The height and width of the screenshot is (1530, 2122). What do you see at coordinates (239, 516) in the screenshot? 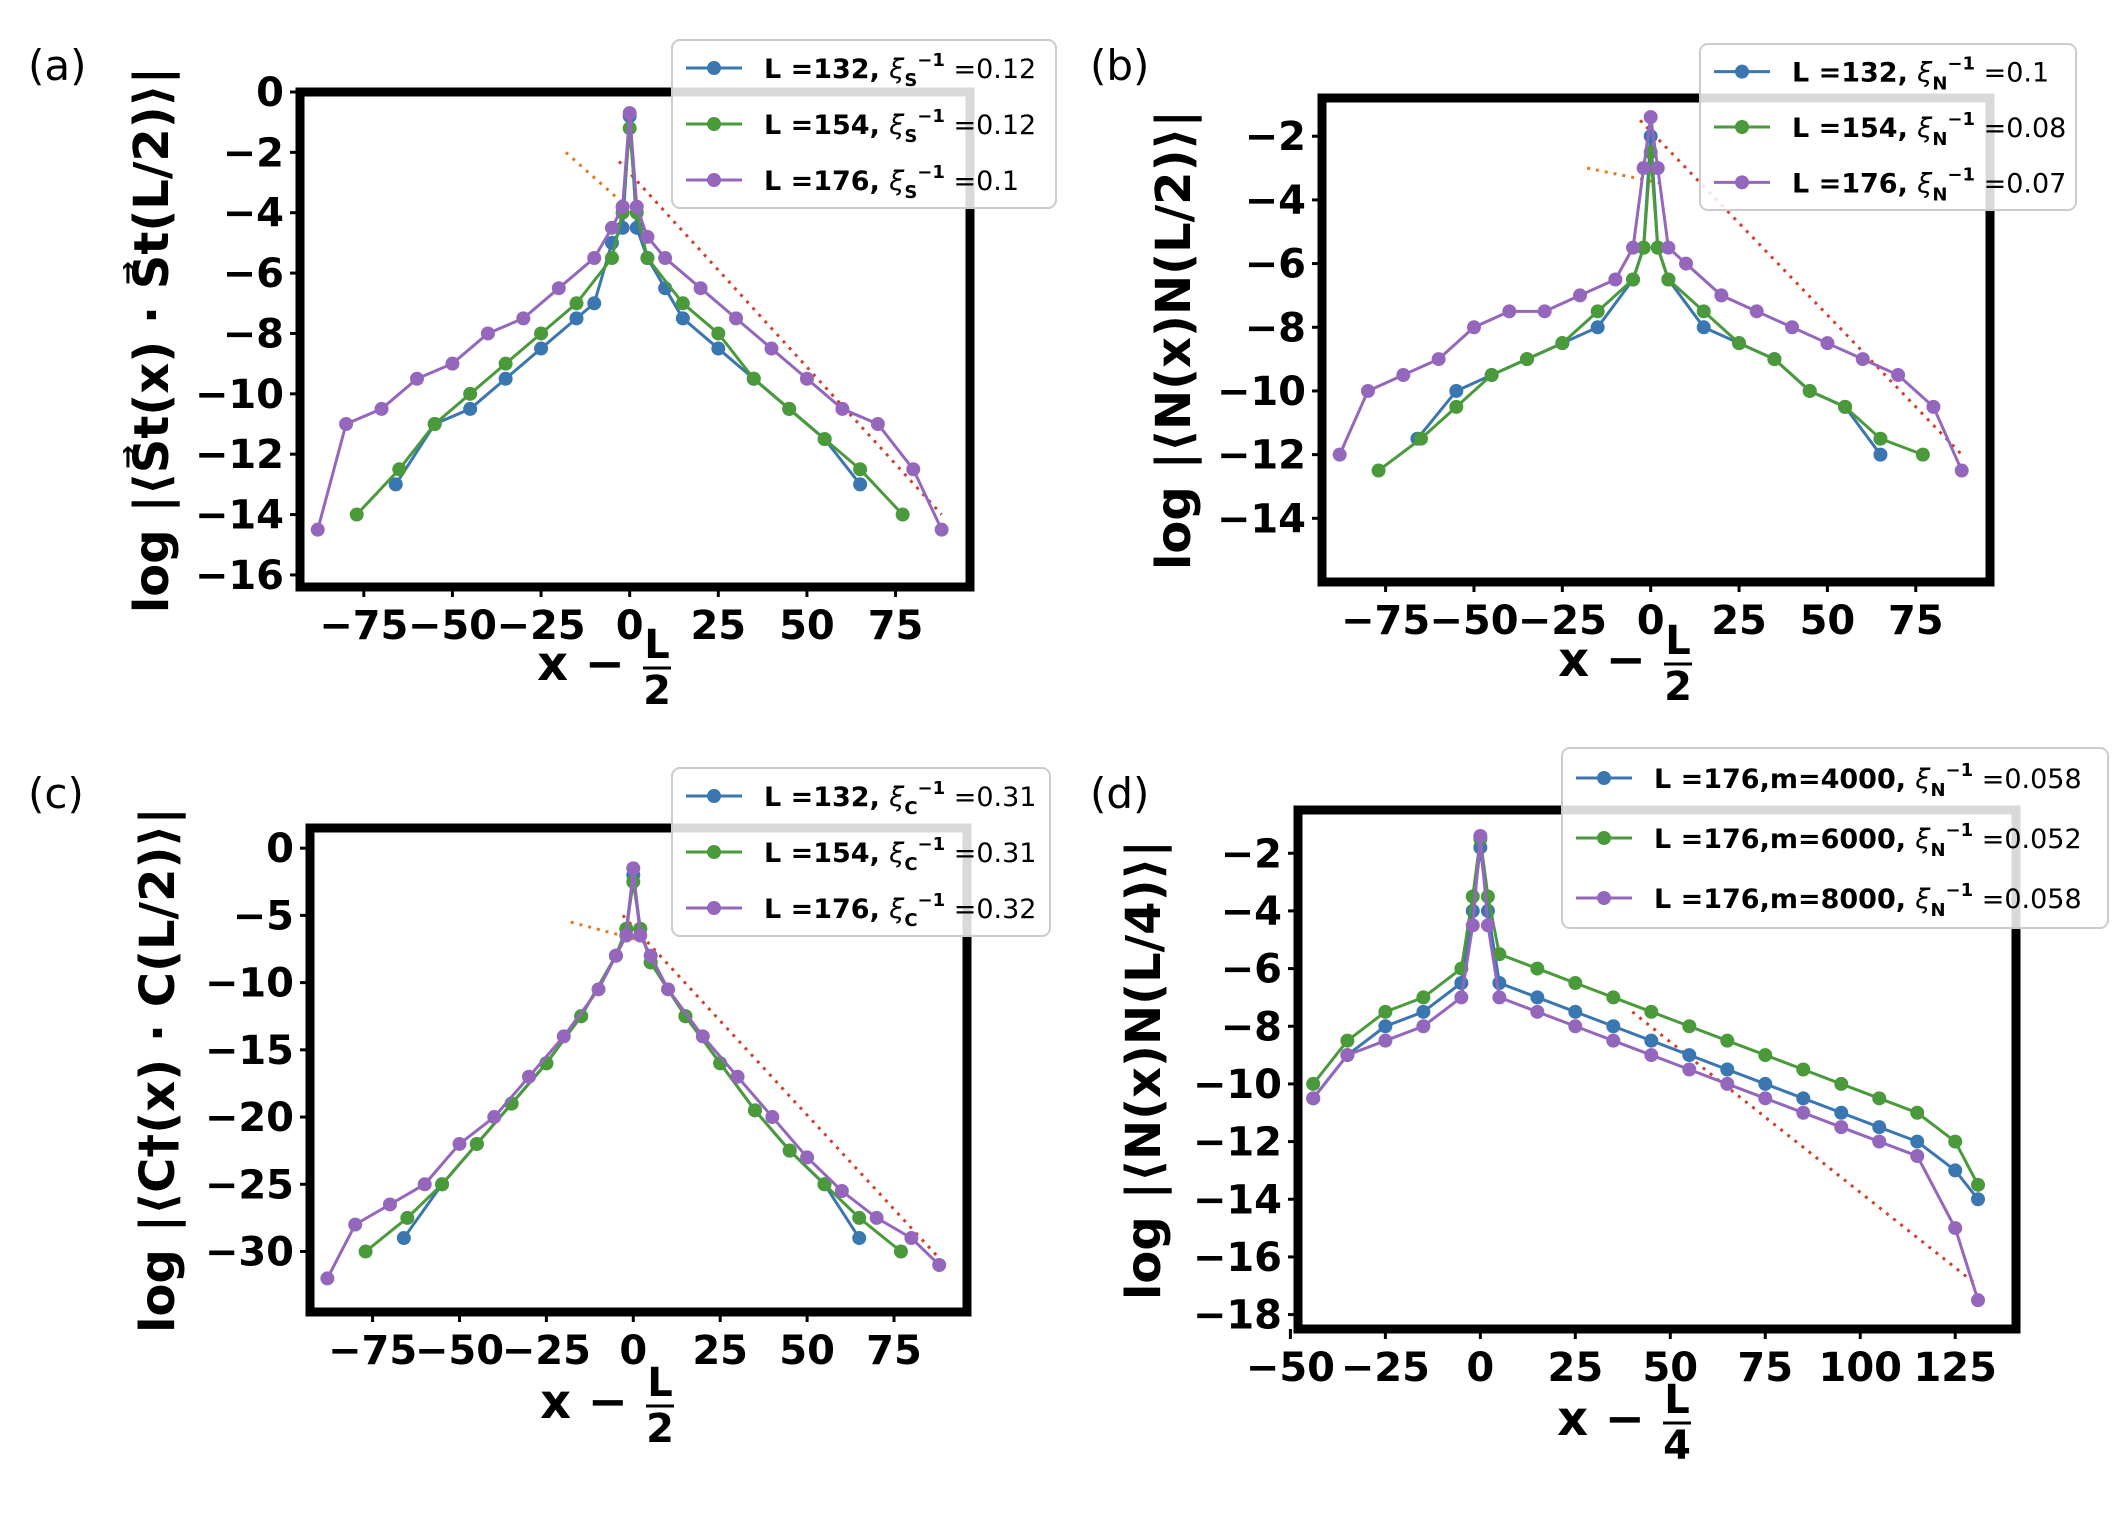
I see `y-tick-label: −14` at bounding box center [239, 516].